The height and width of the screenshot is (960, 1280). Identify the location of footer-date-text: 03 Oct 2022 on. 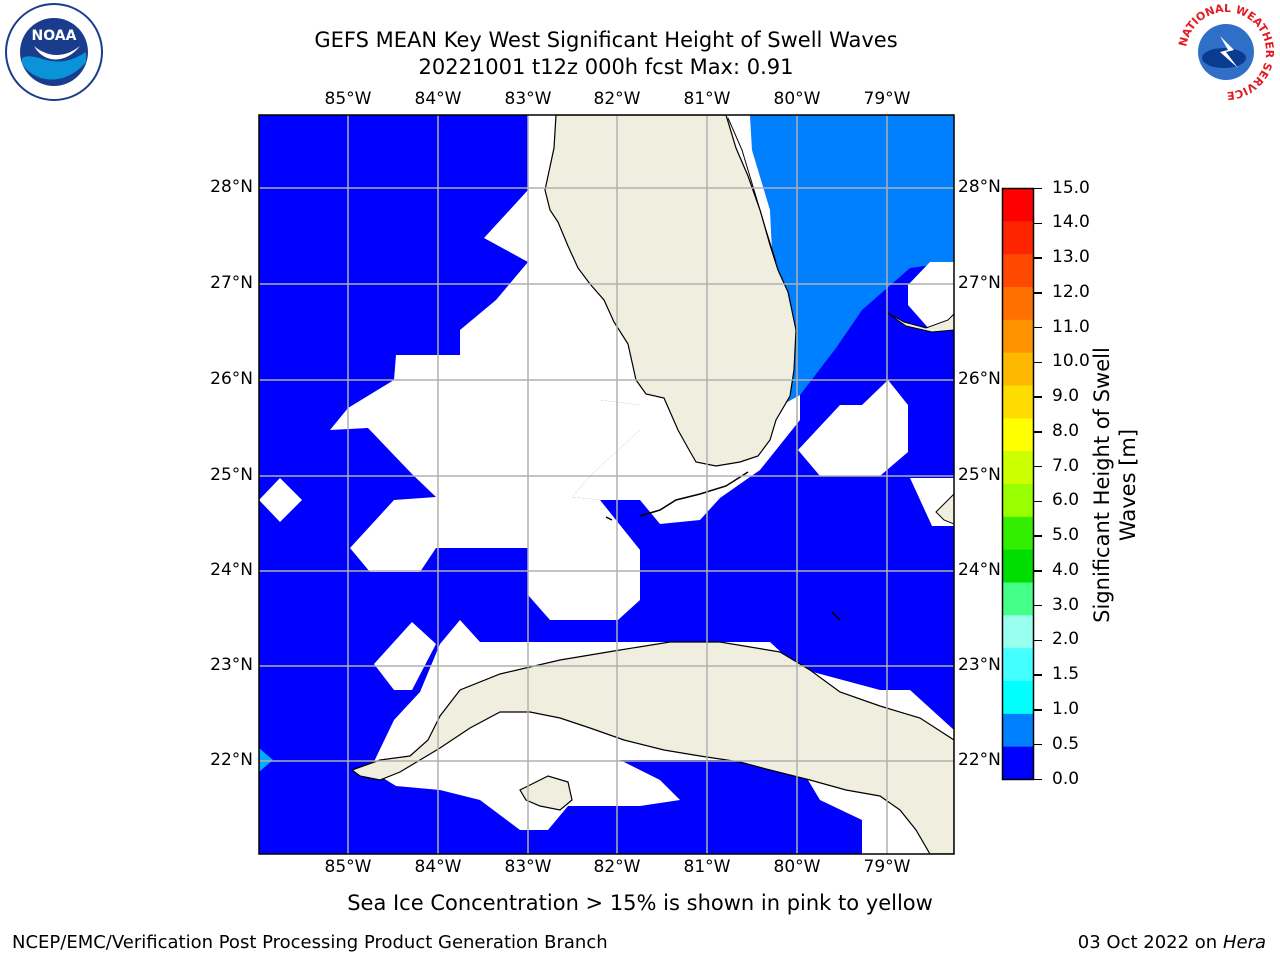
(1150, 942).